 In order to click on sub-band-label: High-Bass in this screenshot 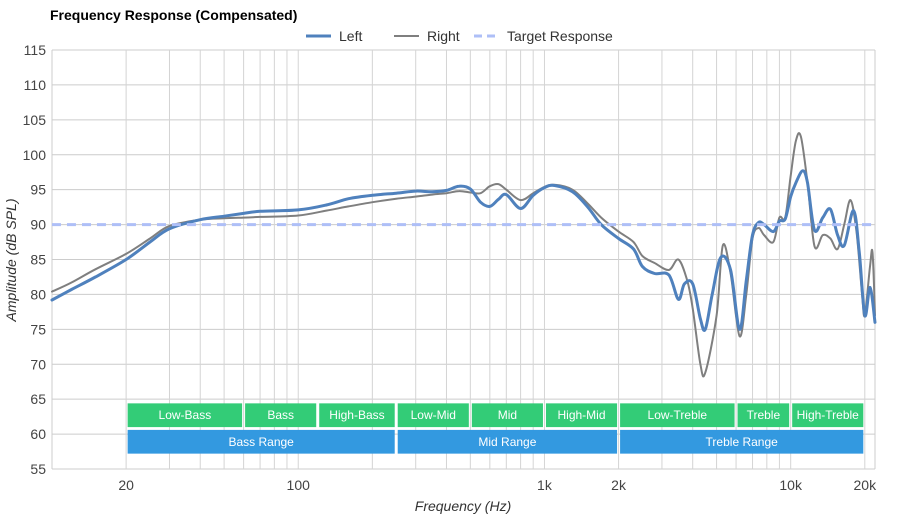, I will do `click(356, 415)`.